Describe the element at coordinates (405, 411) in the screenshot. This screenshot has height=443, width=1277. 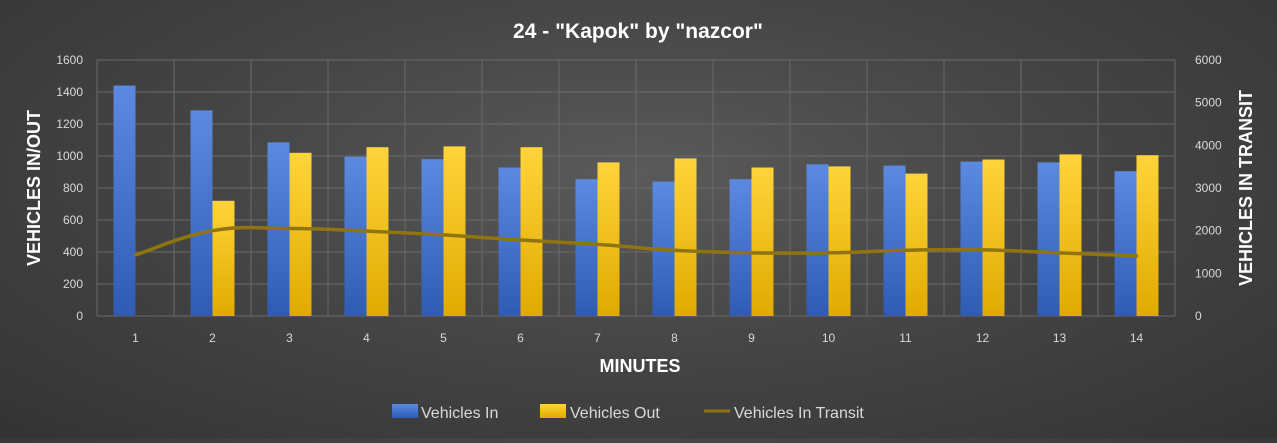
I see `legend-swatch-vehicles-in` at that location.